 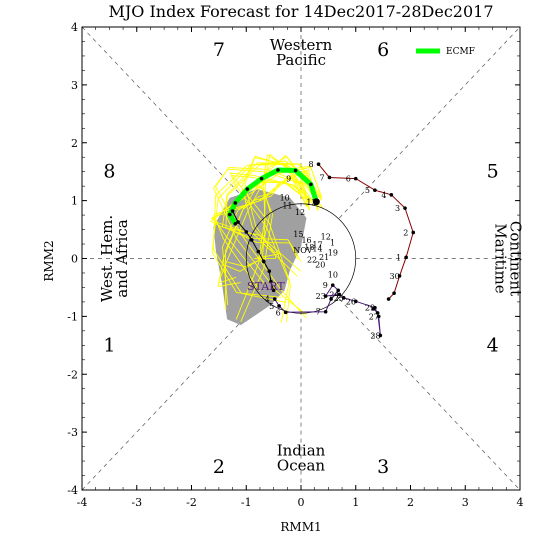 I want to click on day-label: 23, so click(x=321, y=296).